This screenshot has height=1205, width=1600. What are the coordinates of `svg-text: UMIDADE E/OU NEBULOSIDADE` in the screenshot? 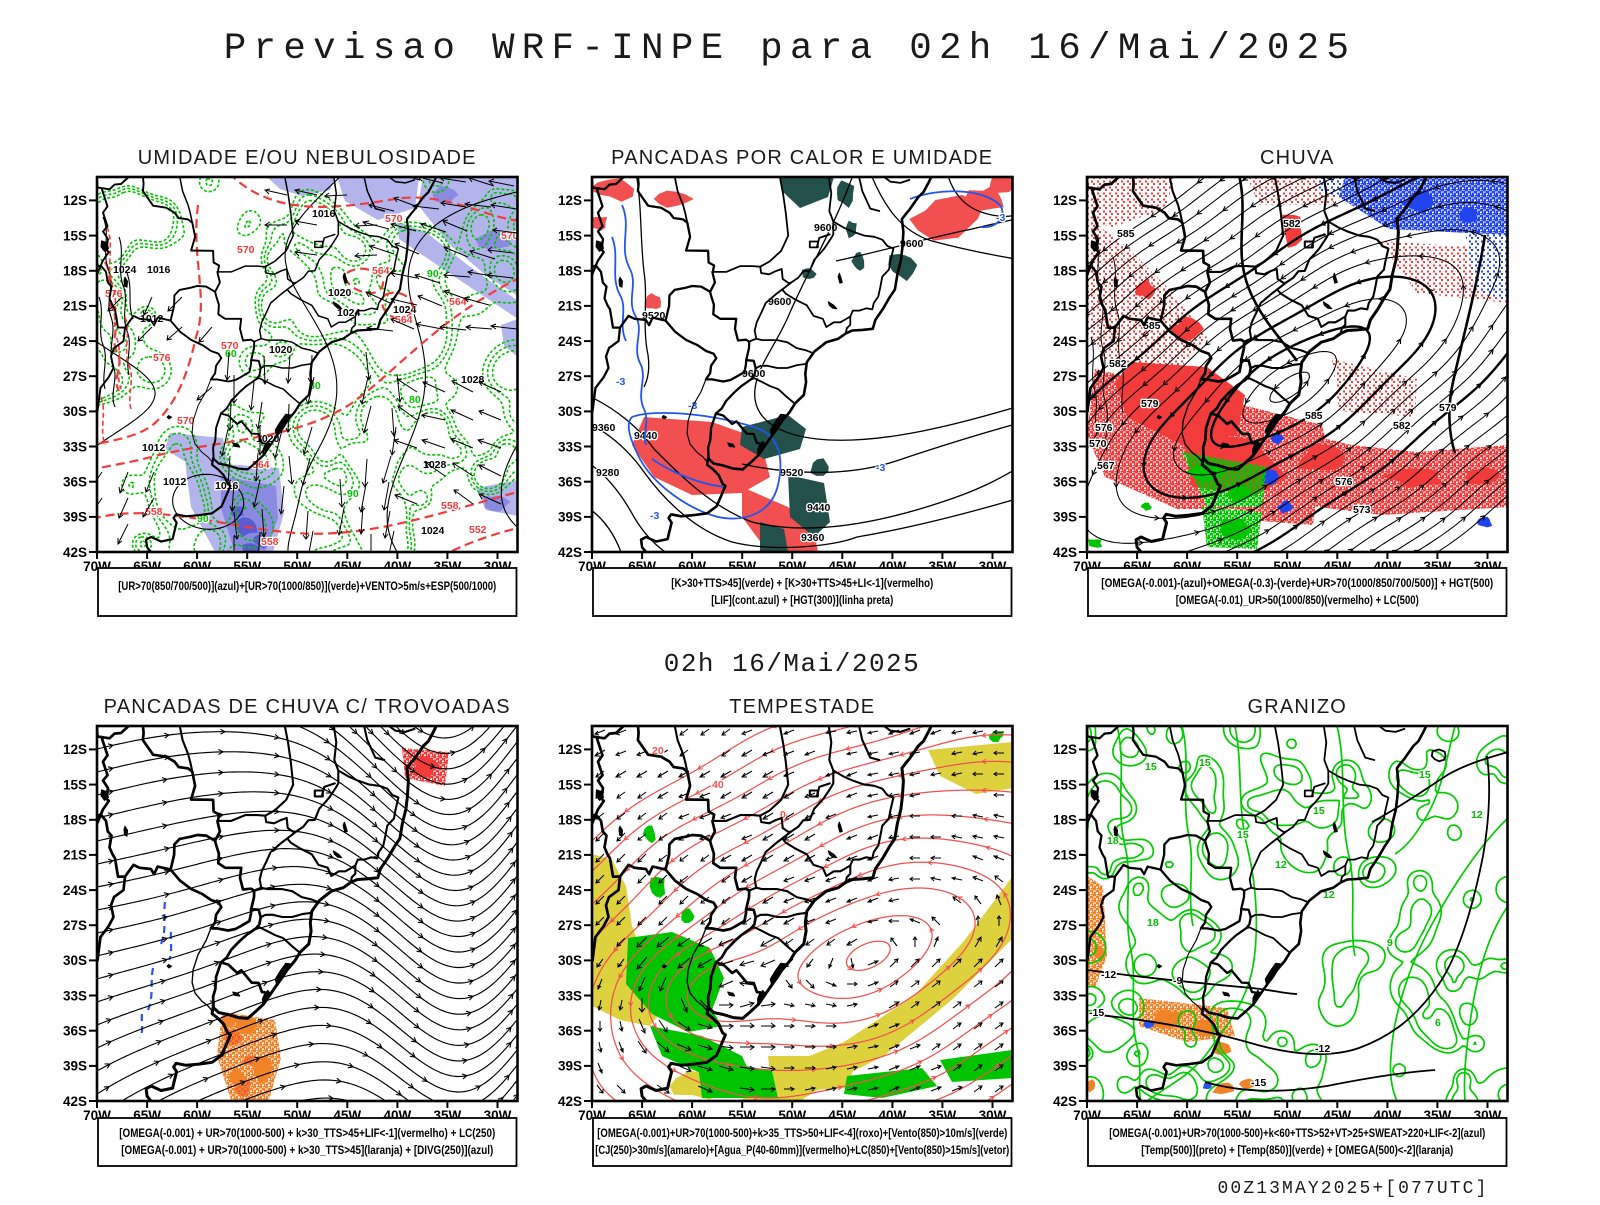 It's located at (307, 158).